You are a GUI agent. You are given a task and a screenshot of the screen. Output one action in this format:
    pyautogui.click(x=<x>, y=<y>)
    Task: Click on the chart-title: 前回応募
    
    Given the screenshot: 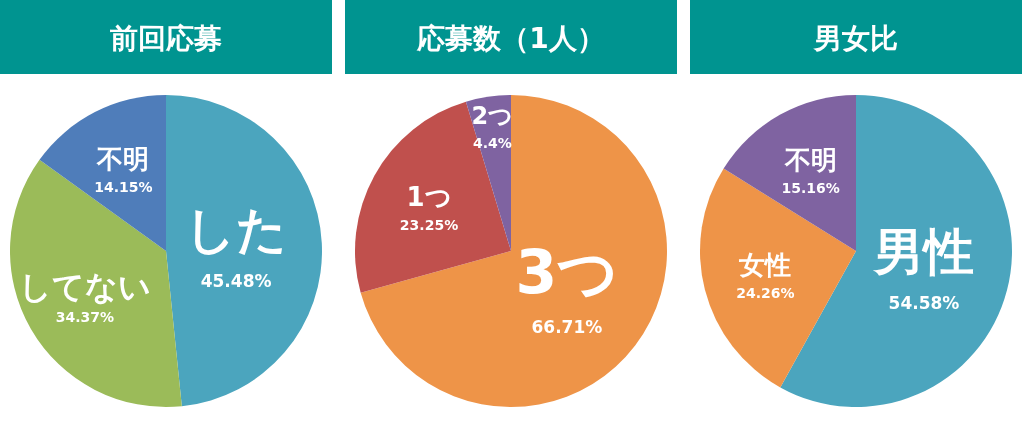 What is the action you would take?
    pyautogui.click(x=165, y=38)
    